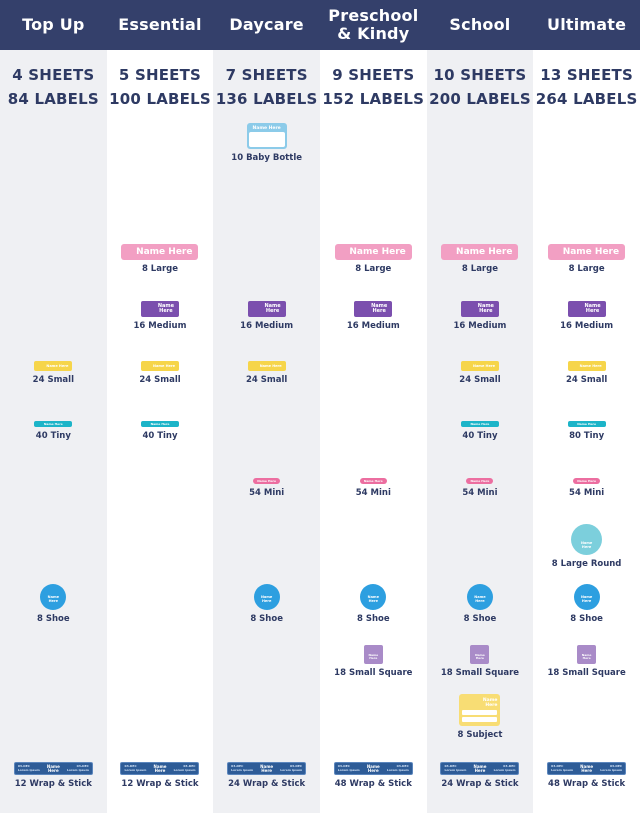 The height and width of the screenshot is (813, 640). I want to click on pack-name-text: Ultimate, so click(587, 24).